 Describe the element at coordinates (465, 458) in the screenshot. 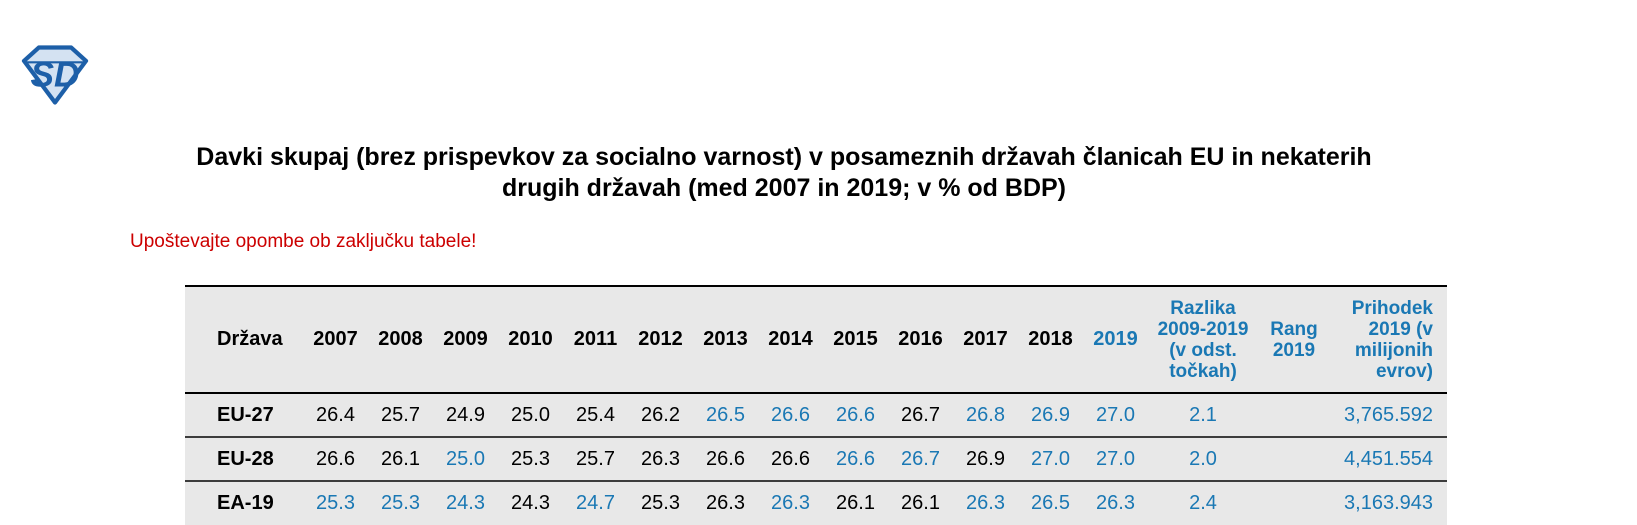

I see `cell-year-2009: 25.0` at that location.